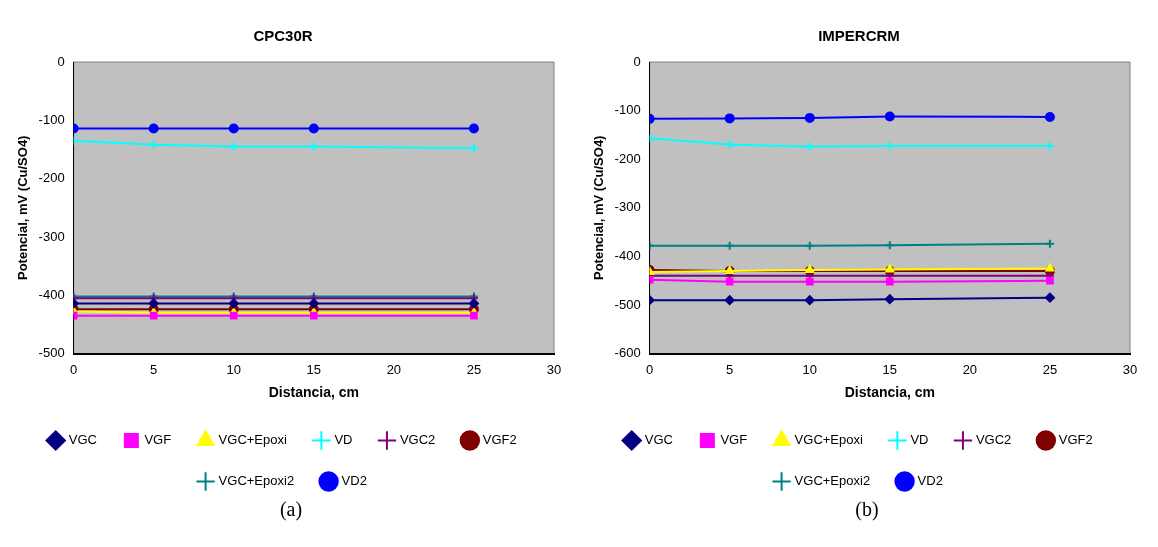  I want to click on y-tick-label: -600, so click(627, 353).